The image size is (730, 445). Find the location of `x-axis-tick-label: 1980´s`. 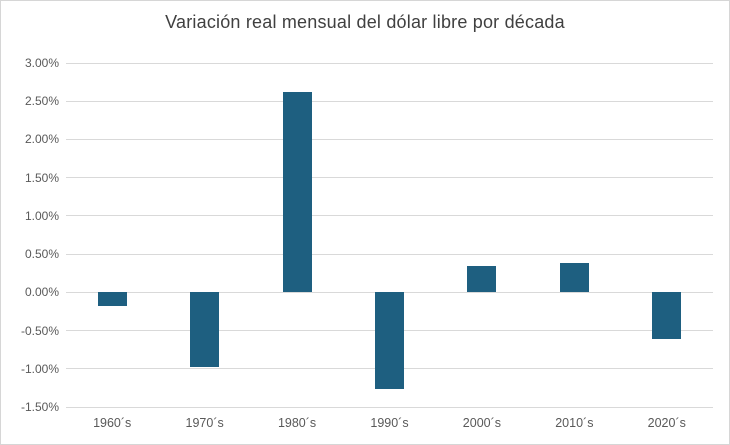

x-axis-tick-label: 1980´s is located at coordinates (297, 423).